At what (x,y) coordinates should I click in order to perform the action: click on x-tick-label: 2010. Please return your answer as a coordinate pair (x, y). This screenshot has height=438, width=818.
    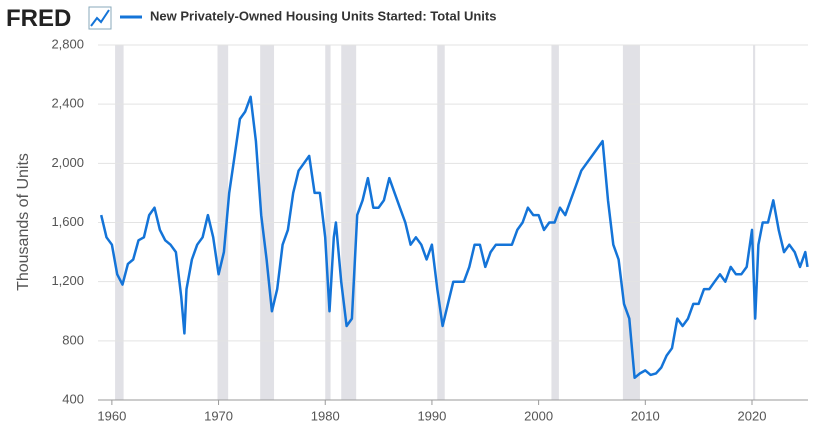
    Looking at the image, I should click on (645, 415).